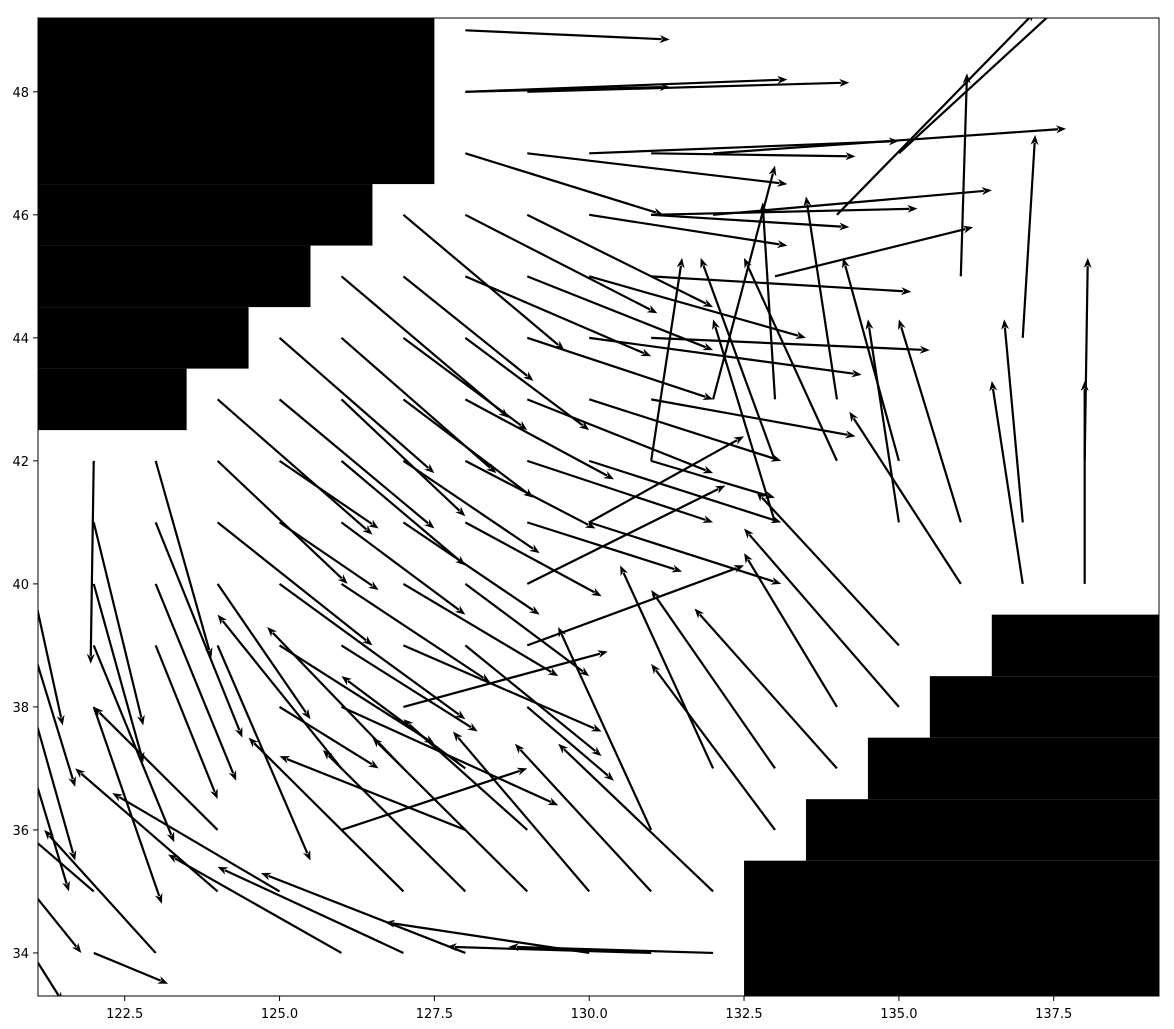 The height and width of the screenshot is (1029, 1174). Describe the element at coordinates (1053, 1014) in the screenshot. I see `x-tick-label: 137.5` at that location.